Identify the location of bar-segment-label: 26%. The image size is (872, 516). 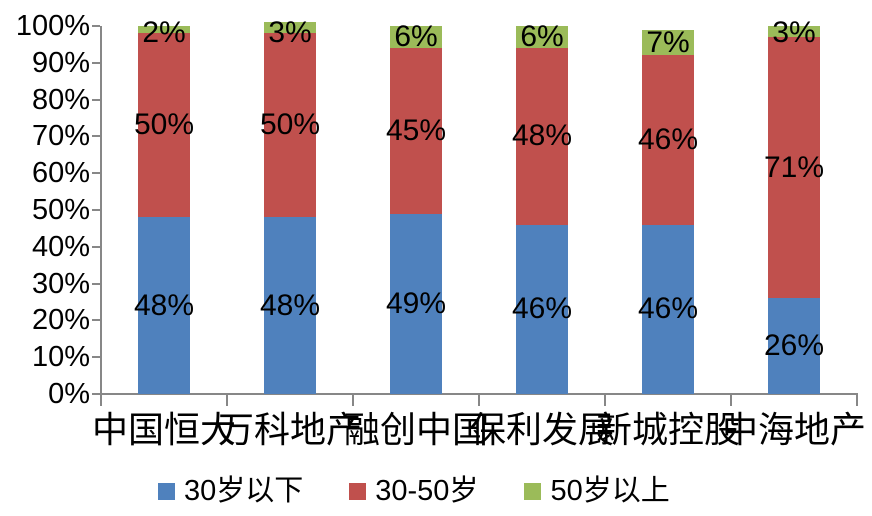
(794, 346).